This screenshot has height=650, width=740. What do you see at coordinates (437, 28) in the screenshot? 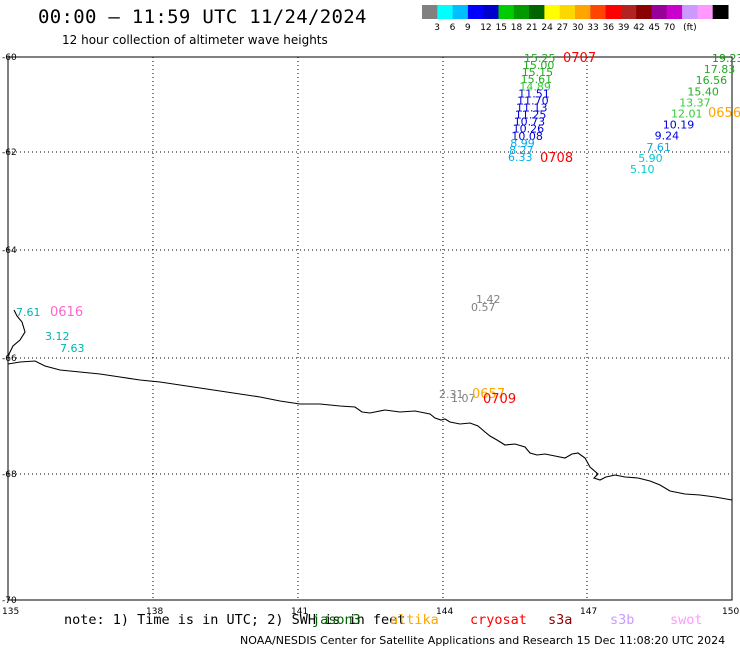
I see `legend-label: 3` at bounding box center [437, 28].